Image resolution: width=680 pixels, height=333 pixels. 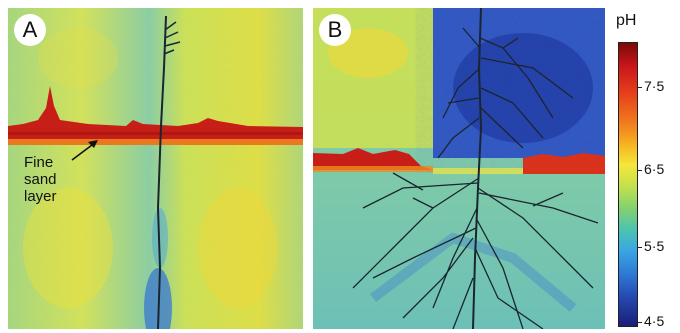 What do you see at coordinates (654, 86) in the screenshot?
I see `colorbar-tick-label: 7·5` at bounding box center [654, 86].